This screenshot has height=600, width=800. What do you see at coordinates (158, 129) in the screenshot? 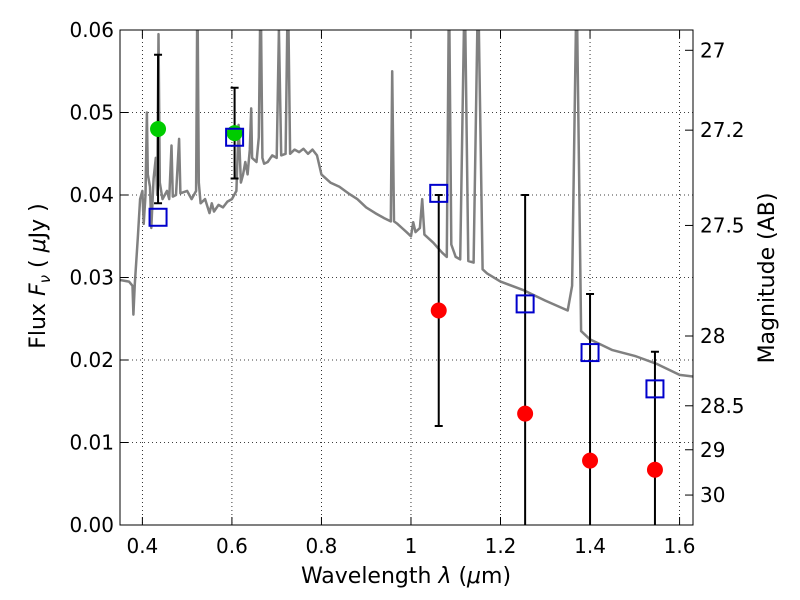
I see `detection-point` at bounding box center [158, 129].